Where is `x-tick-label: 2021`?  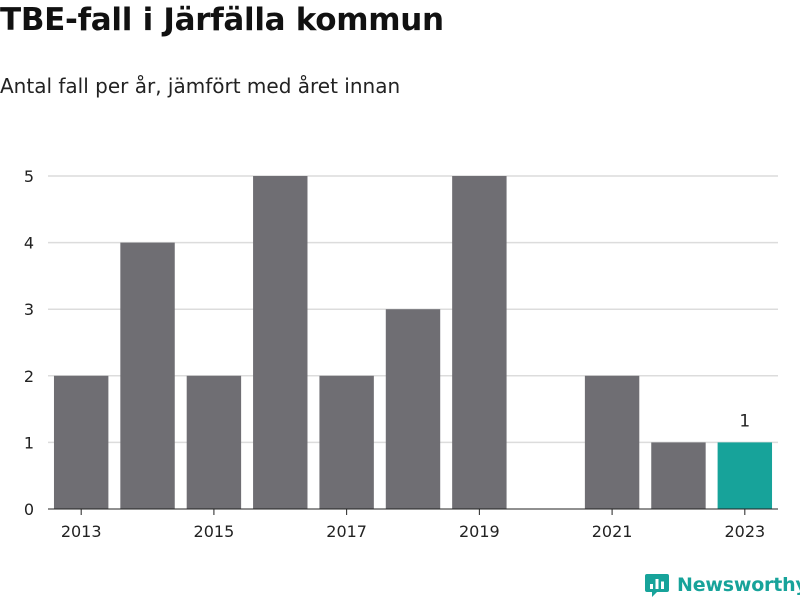 x-tick-label: 2021 is located at coordinates (612, 531).